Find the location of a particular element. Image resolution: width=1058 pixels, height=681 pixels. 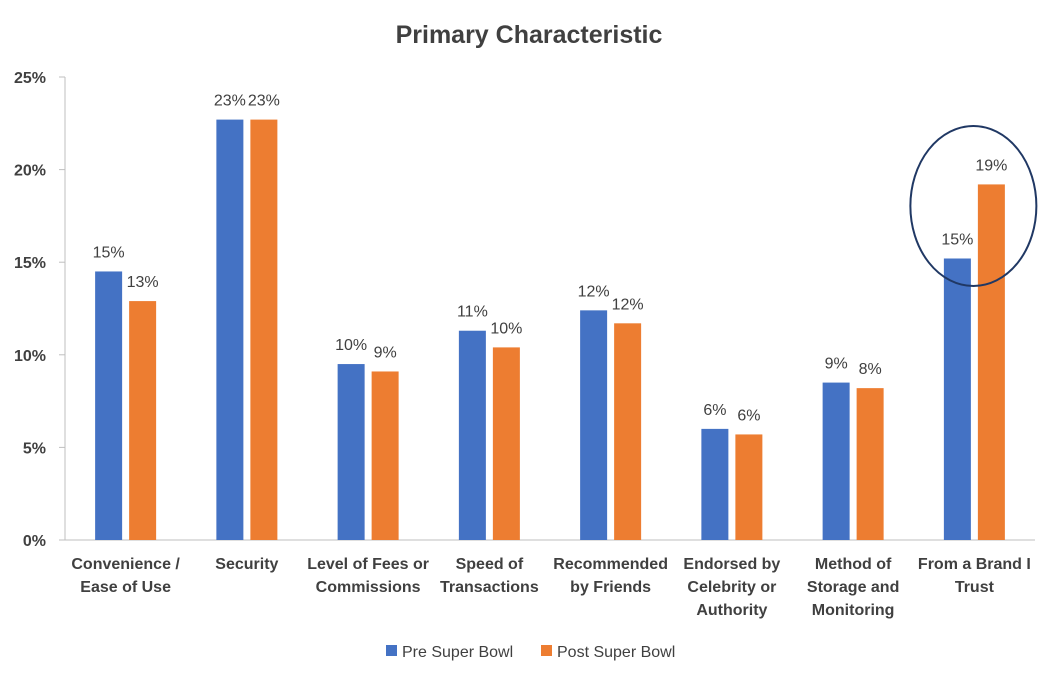

category-label: Method of is located at coordinates (853, 564).